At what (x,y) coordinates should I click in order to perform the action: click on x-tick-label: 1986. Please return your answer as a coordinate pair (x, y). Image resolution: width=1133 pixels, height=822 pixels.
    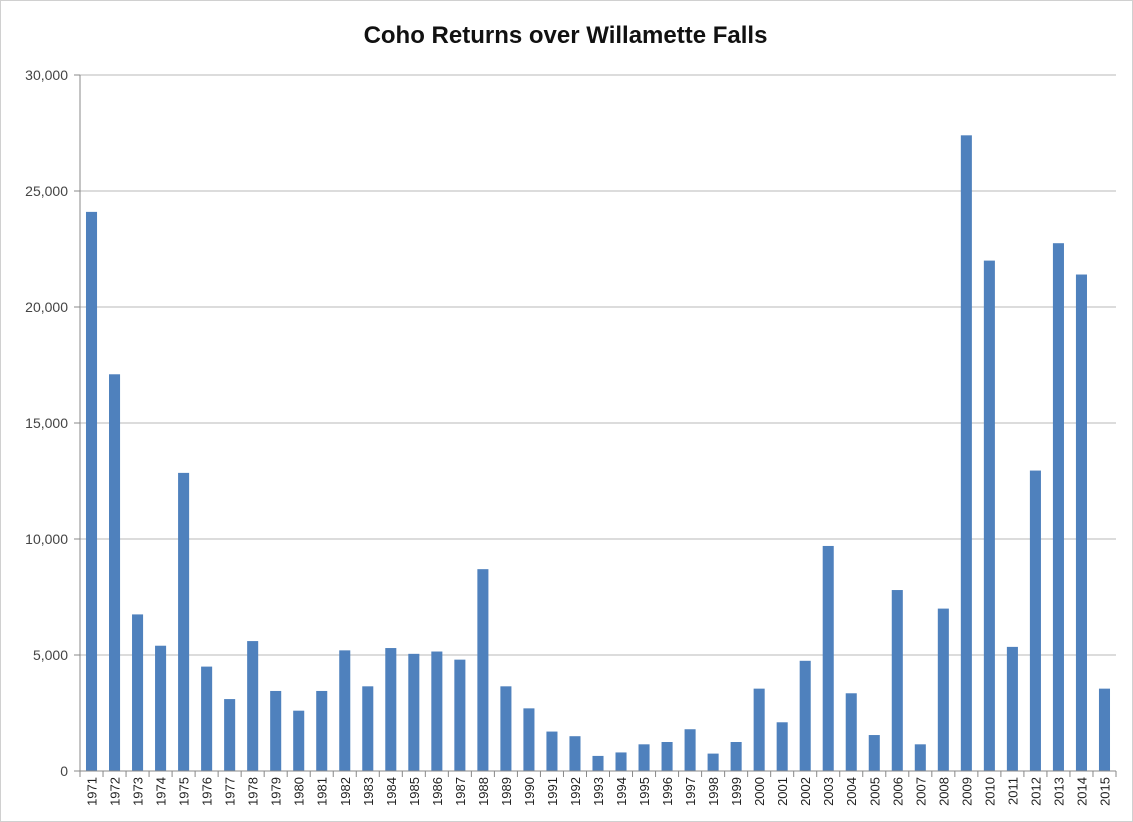
    Looking at the image, I should click on (437, 791).